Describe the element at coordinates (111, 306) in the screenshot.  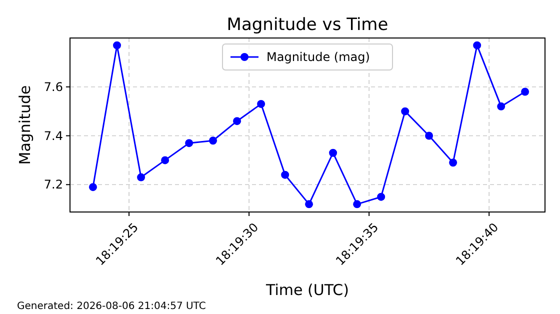
I see `text: Generated: 2026-08-06 21:04:57 UTC` at that location.